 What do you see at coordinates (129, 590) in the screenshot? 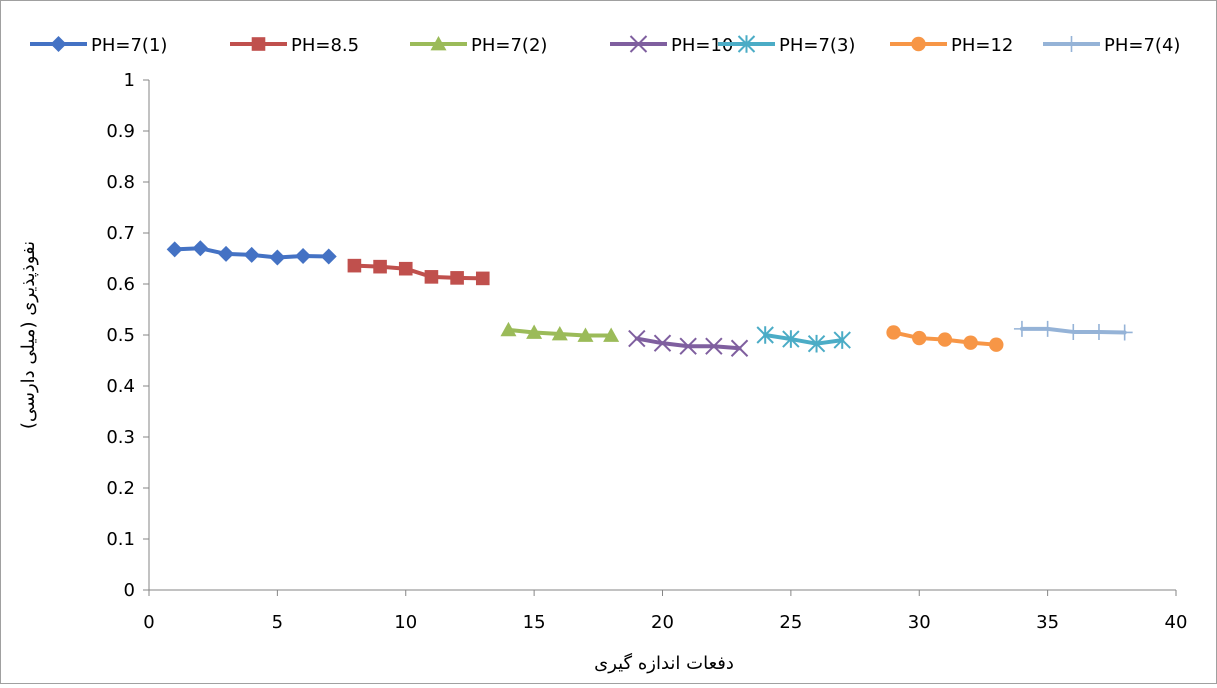
I see `y-tick-label: 0` at bounding box center [129, 590].